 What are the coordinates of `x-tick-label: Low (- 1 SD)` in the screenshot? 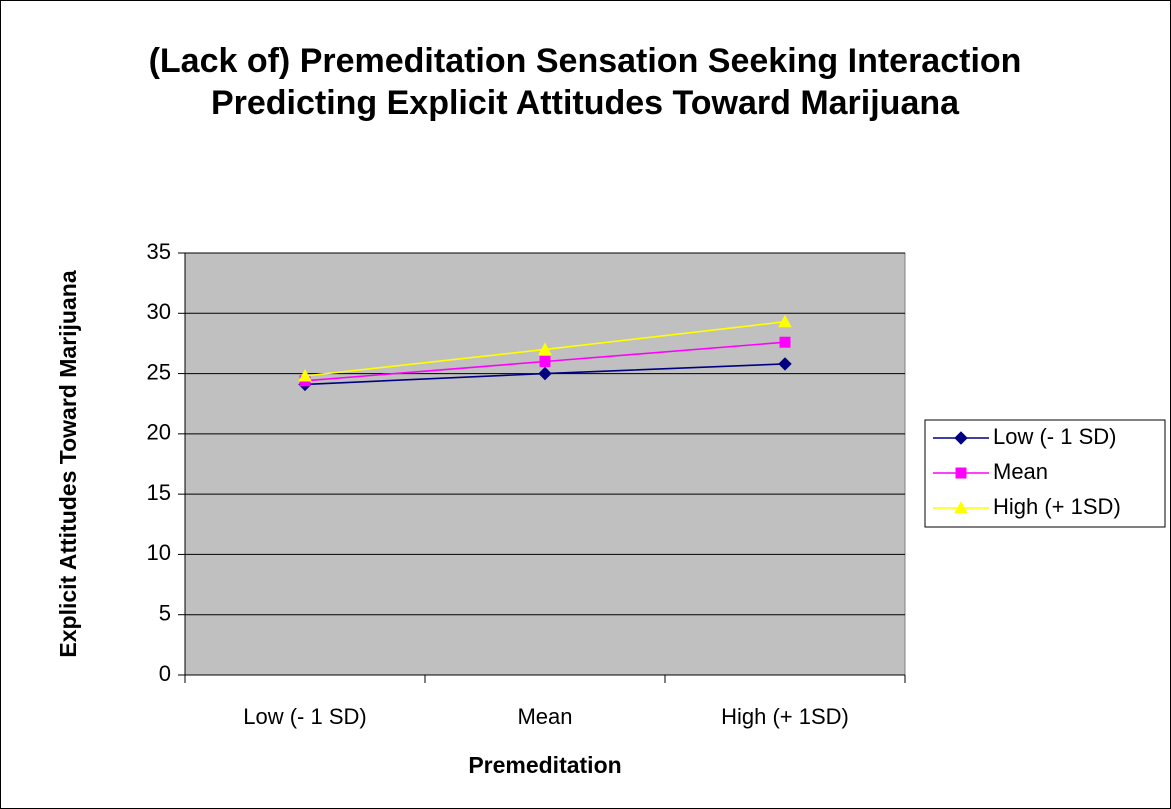 It's located at (304, 716).